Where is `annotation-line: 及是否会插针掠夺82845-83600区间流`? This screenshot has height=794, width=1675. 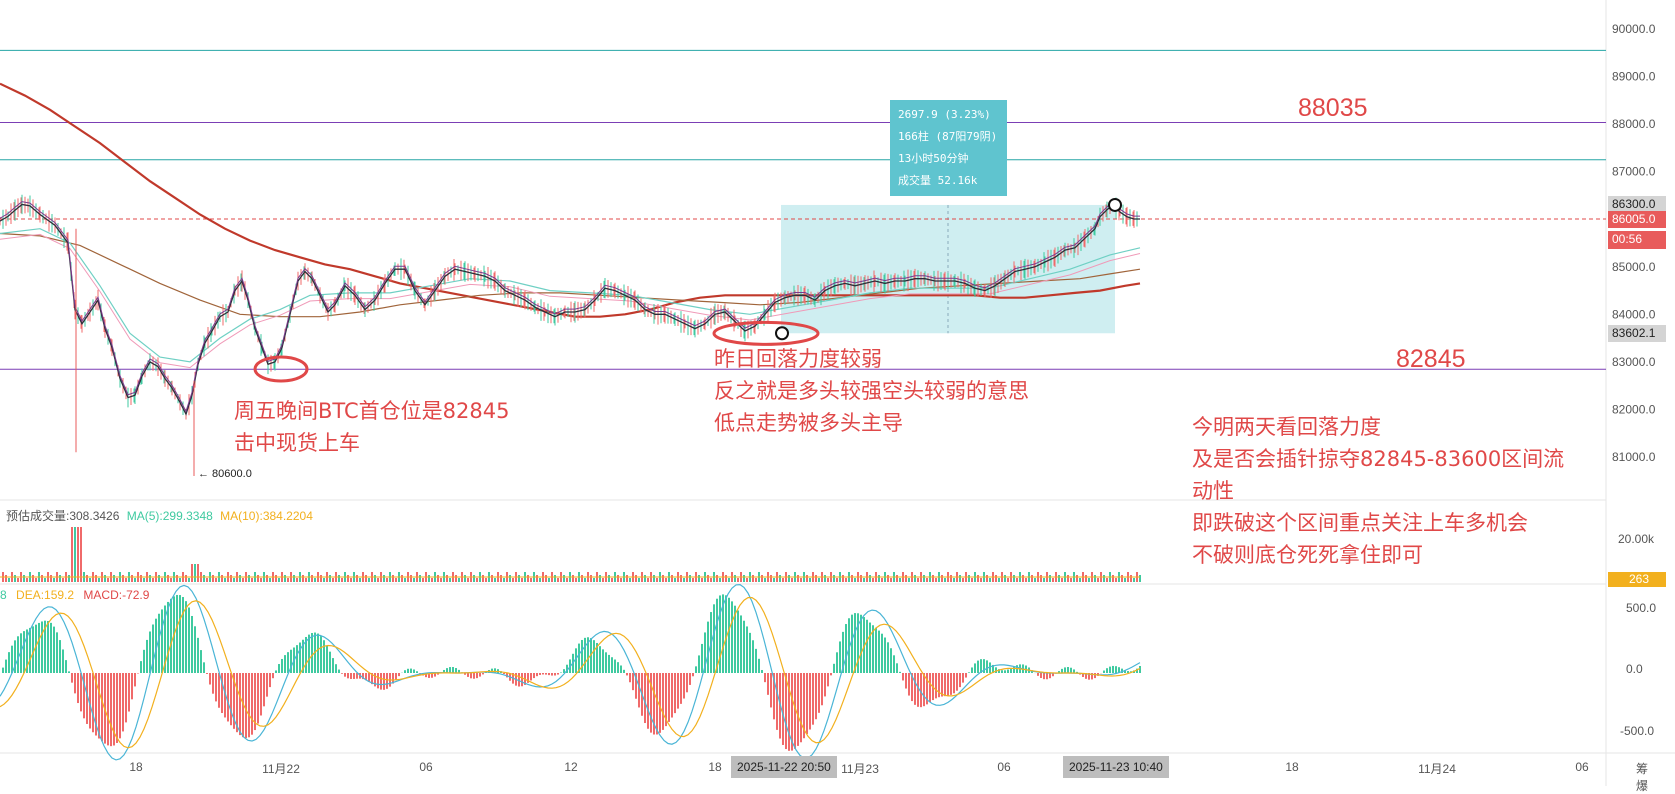
annotation-line: 及是否会插针掠夺82845-83600区间流 is located at coordinates (1378, 459).